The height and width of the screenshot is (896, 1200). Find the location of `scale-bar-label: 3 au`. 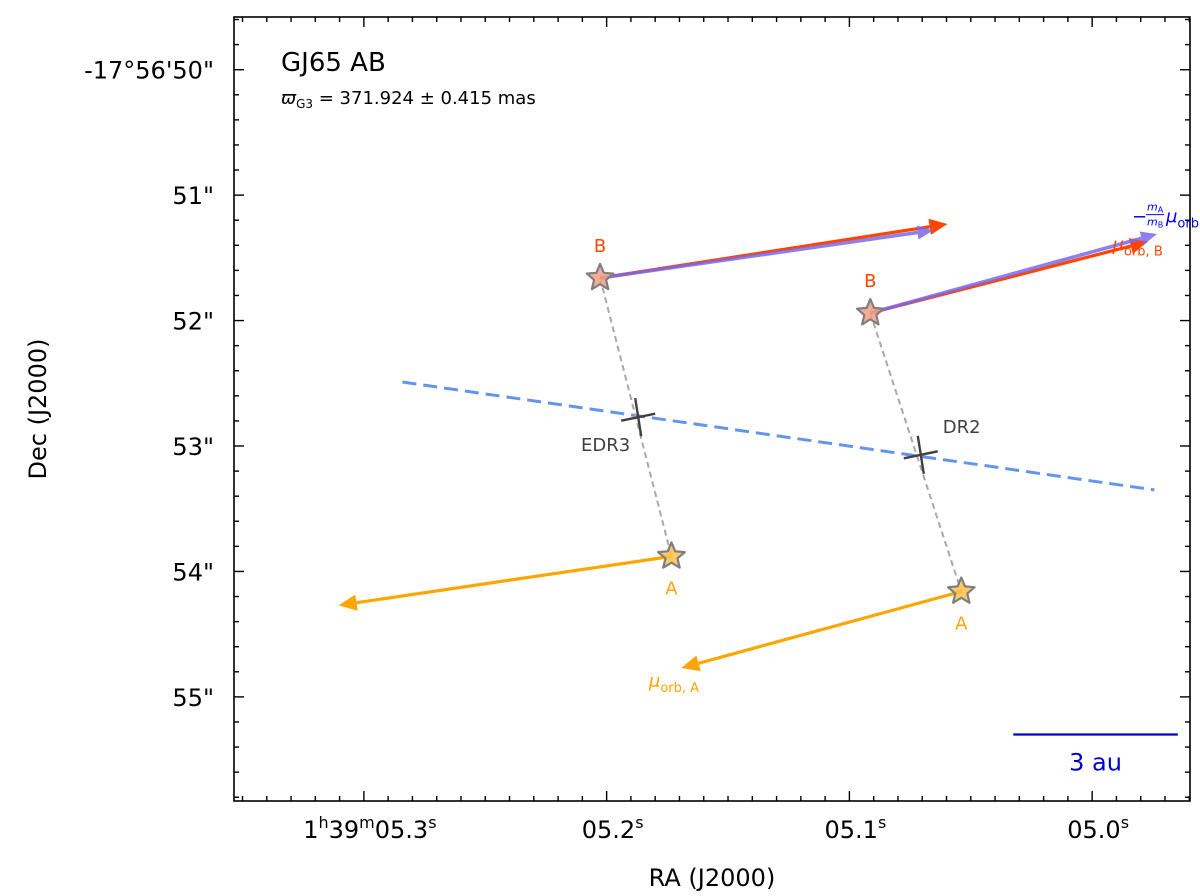

scale-bar-label: 3 au is located at coordinates (1095, 763).